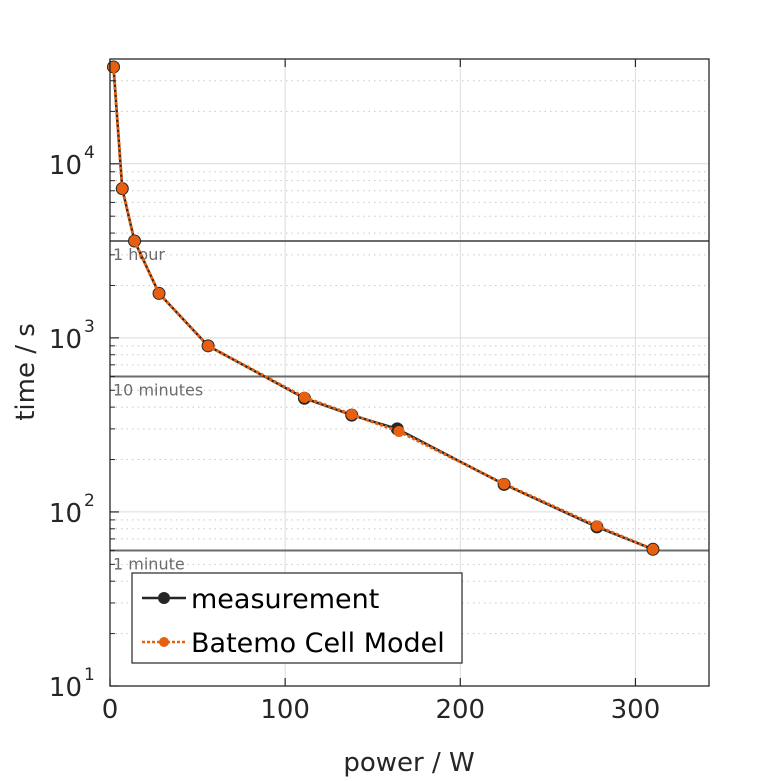  What do you see at coordinates (89, 327) in the screenshot?
I see `y-tick-exponent: 3` at bounding box center [89, 327].